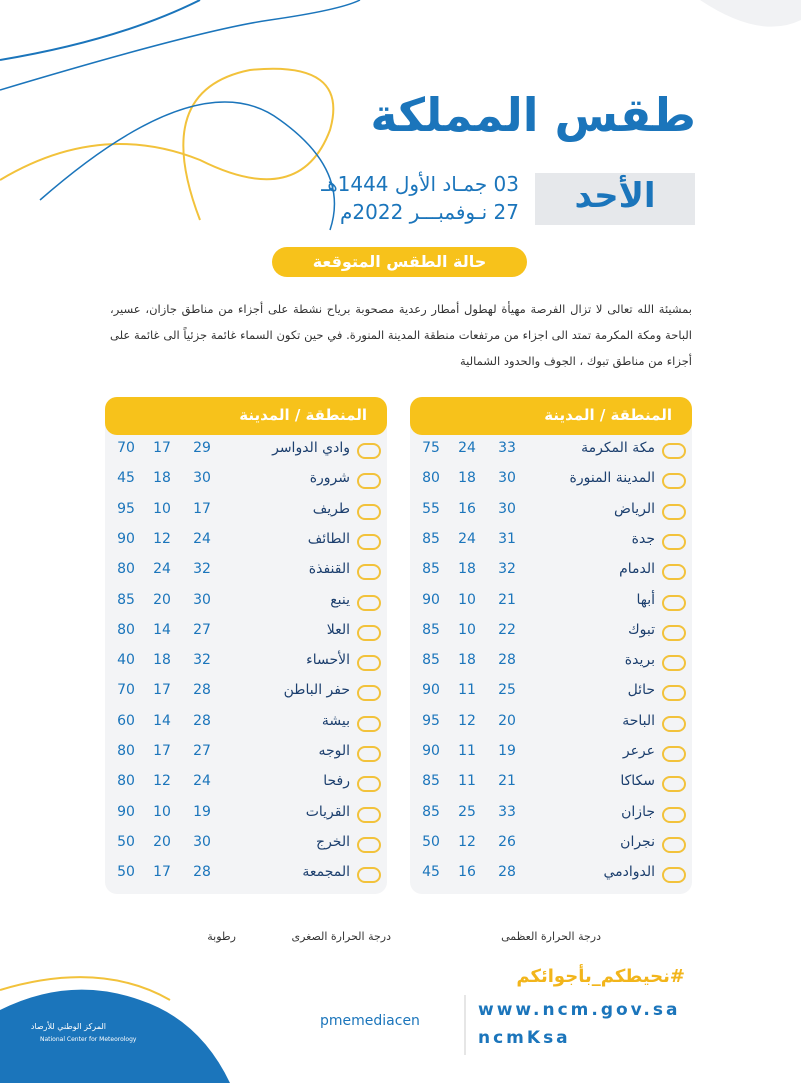  Describe the element at coordinates (608, 415) in the screenshot. I see `table-header: المنطقة / المدينة` at that location.